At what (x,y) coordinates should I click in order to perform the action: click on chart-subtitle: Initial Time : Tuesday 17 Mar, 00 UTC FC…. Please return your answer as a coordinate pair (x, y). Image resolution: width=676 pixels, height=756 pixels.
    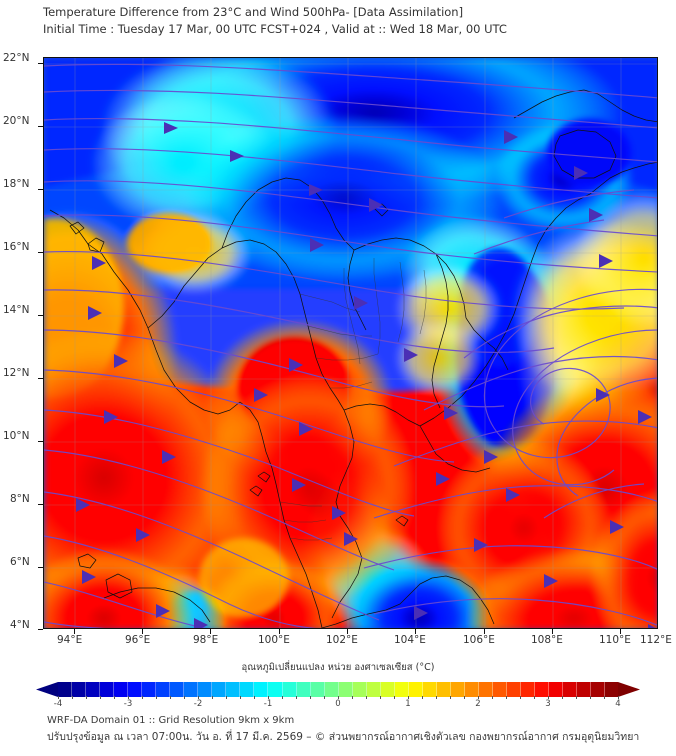
    Looking at the image, I should click on (275, 28).